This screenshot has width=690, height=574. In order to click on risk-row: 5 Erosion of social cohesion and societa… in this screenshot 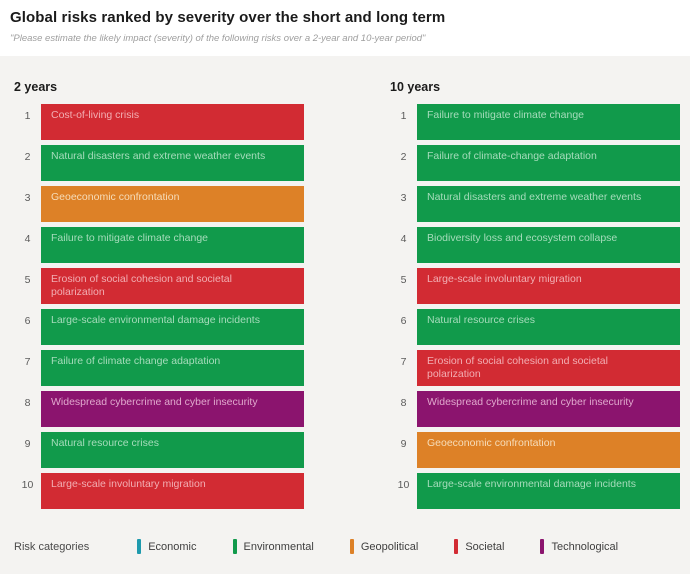, I will do `click(159, 286)`.